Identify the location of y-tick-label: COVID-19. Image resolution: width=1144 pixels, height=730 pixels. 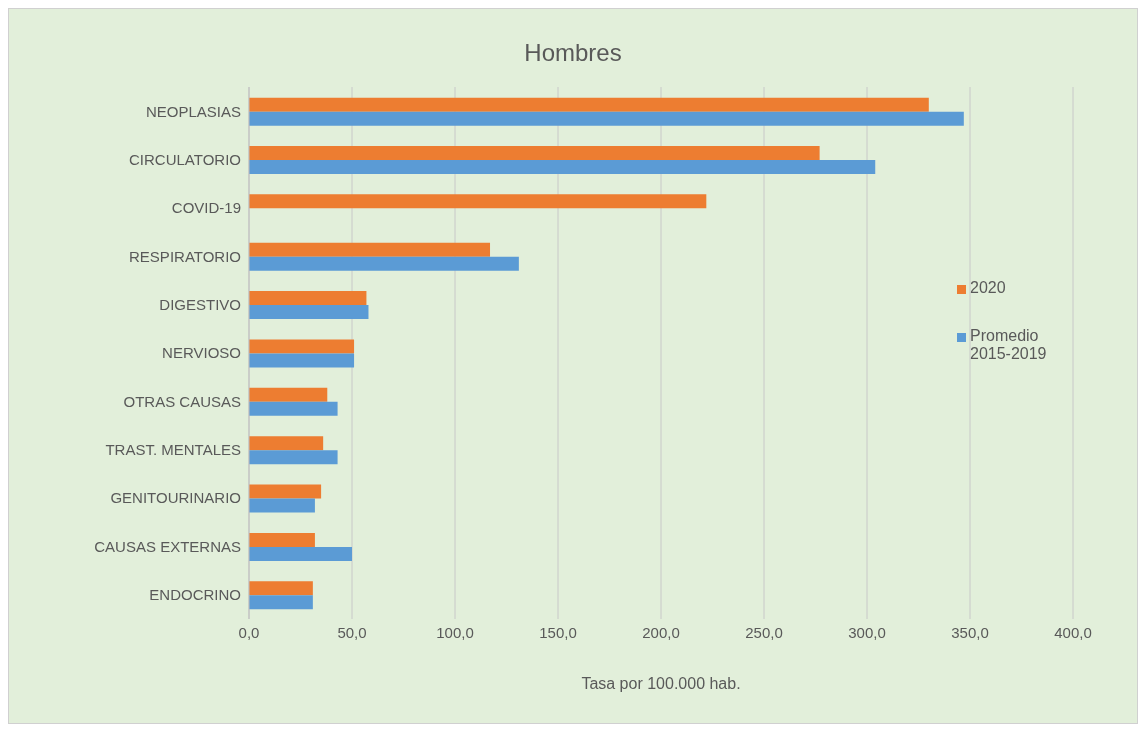
(206, 208).